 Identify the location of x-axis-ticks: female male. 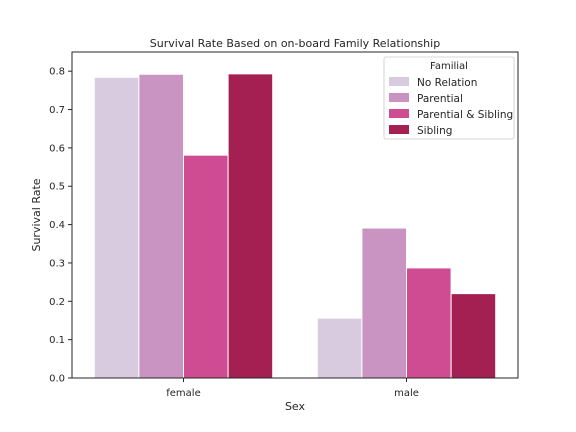
(292, 388).